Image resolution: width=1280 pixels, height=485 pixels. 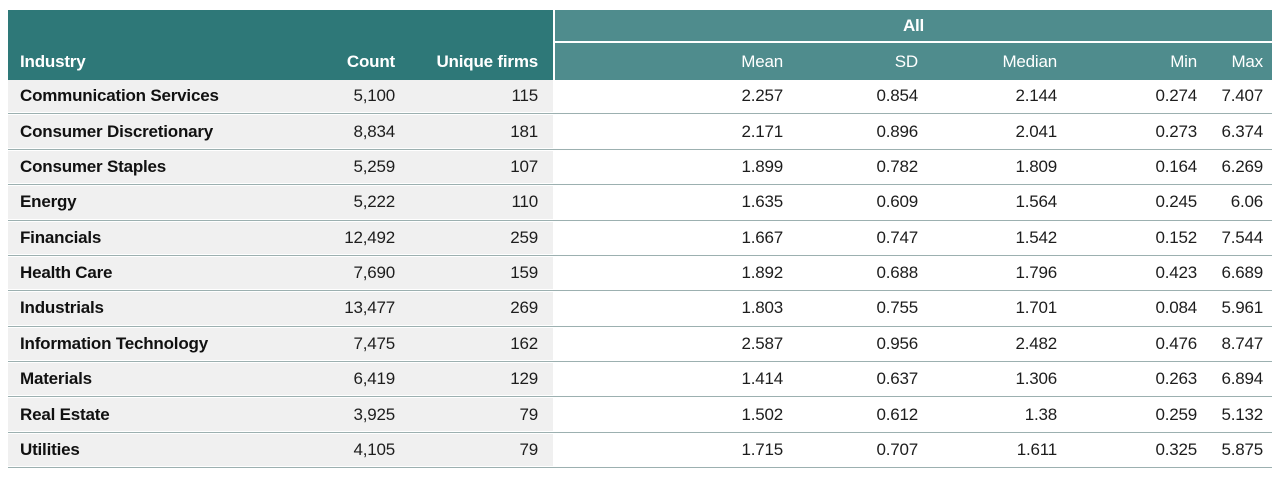 I want to click on cell-industry: Financials, so click(x=61, y=237).